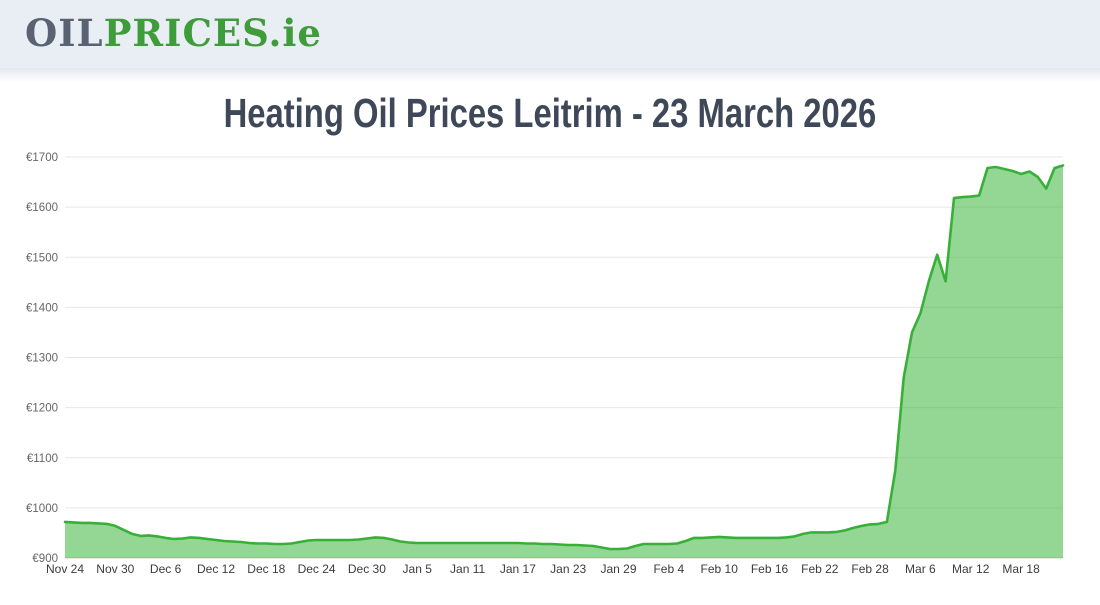 The width and height of the screenshot is (1100, 605). Describe the element at coordinates (870, 569) in the screenshot. I see `x-axis-label: Feb 28` at that location.